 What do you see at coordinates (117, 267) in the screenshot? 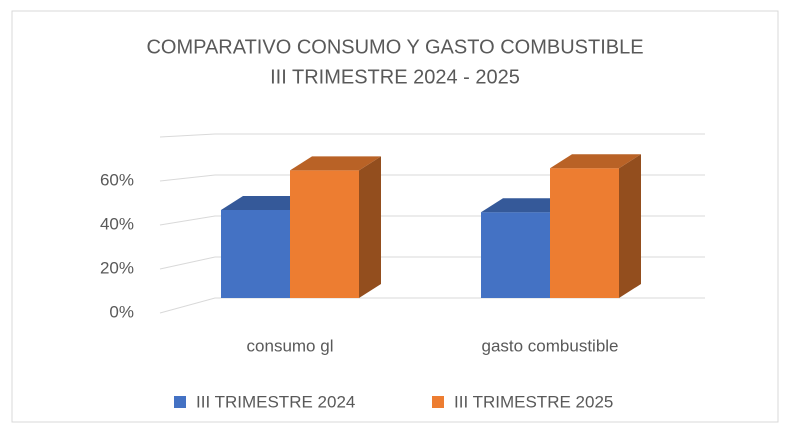
I see `y-tick-label: 20%` at bounding box center [117, 267].